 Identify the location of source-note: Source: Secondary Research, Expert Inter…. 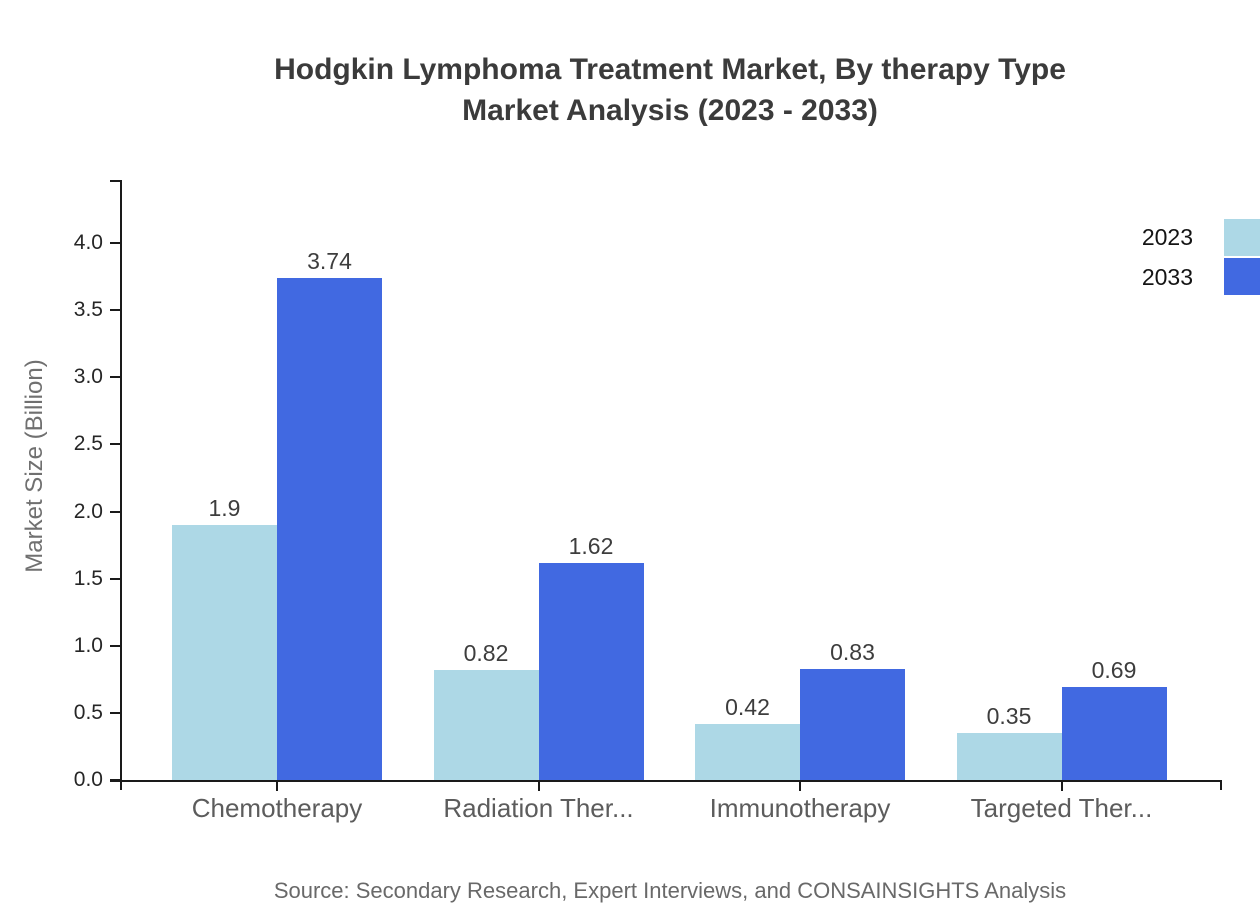
(670, 890).